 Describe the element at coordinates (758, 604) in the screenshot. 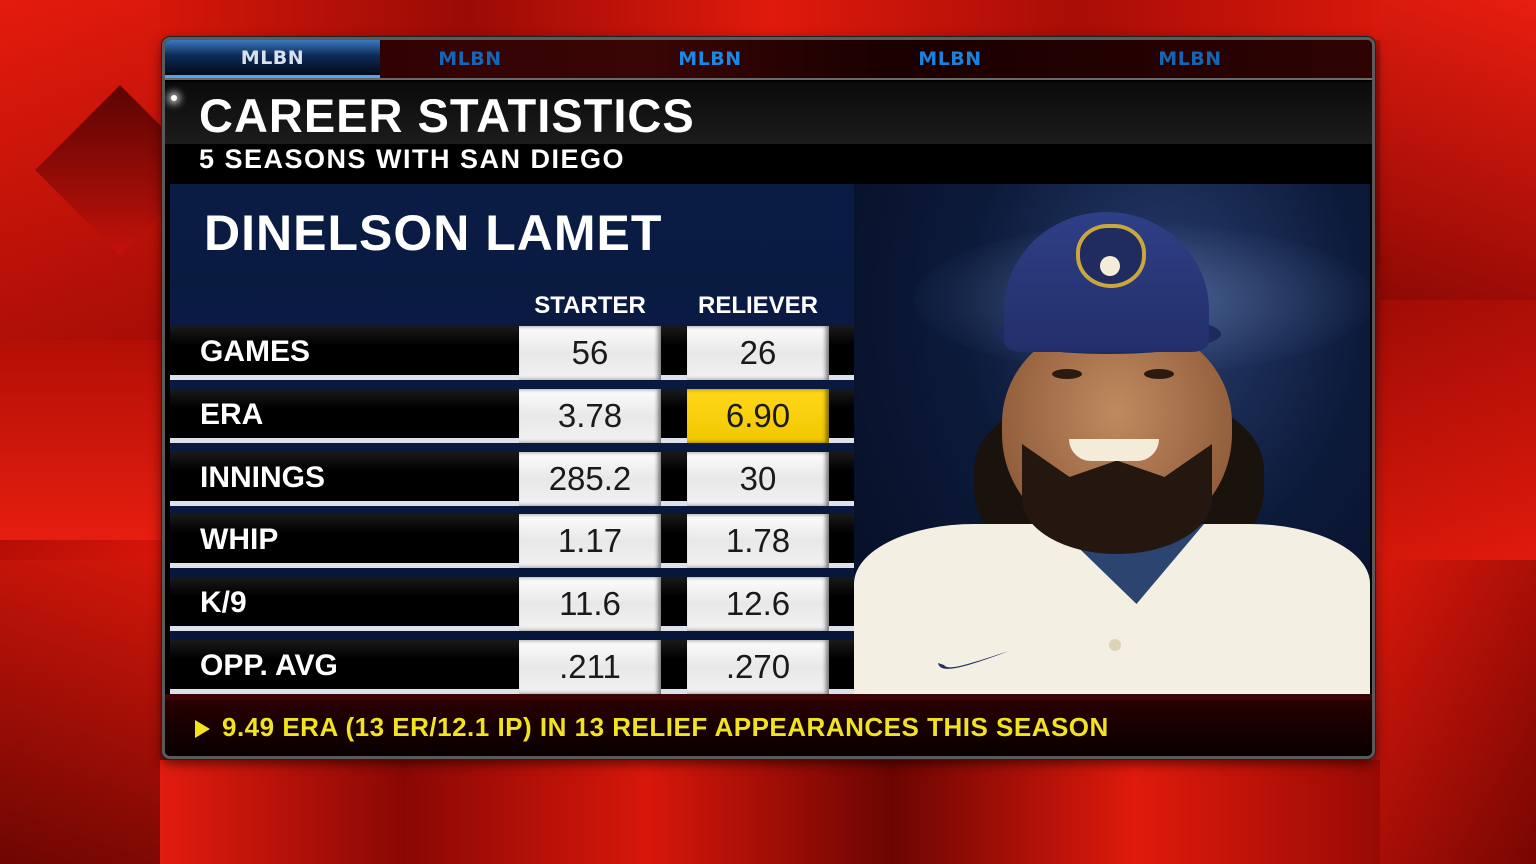

I see `reliever-value: 12.6` at that location.